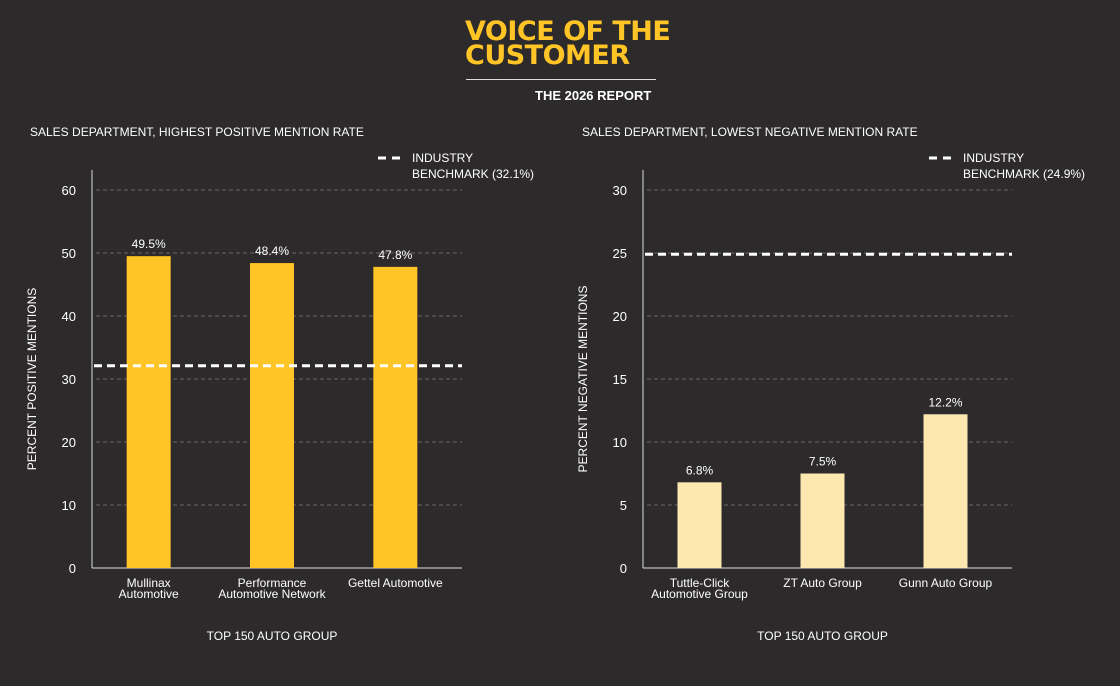  I want to click on data-label: 12.2%, so click(945, 402).